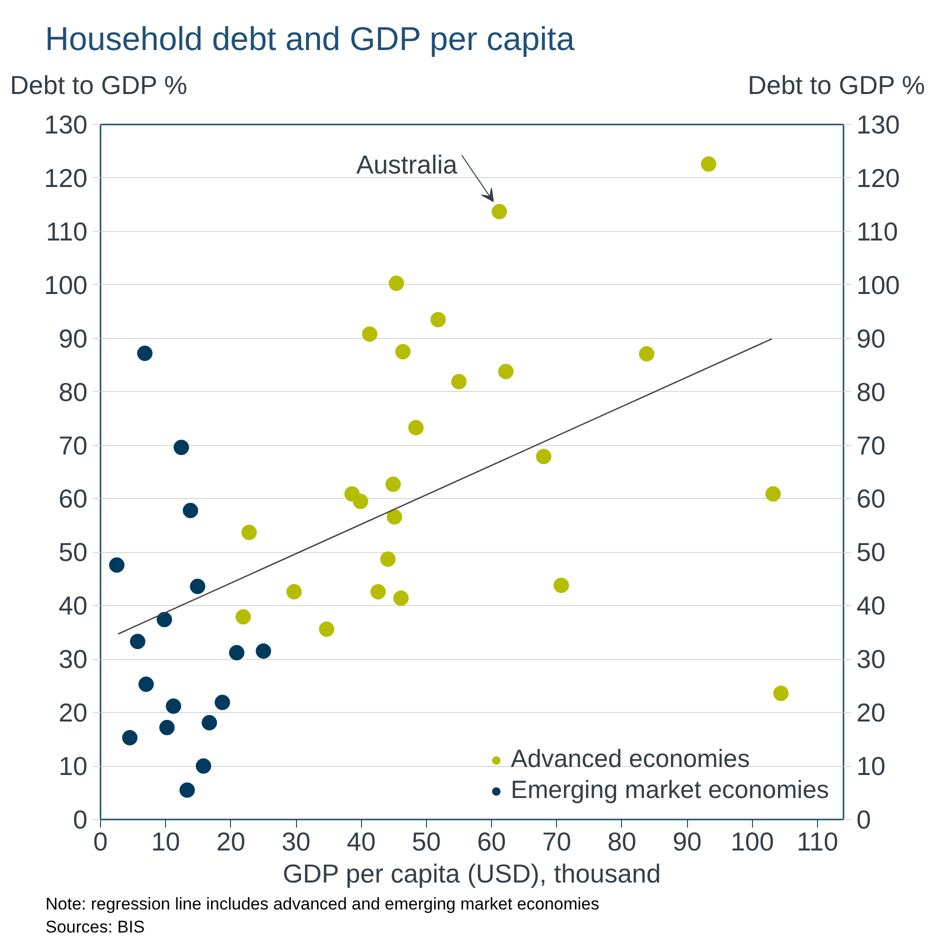  Describe the element at coordinates (73, 766) in the screenshot. I see `y-tick-label: 10` at that location.